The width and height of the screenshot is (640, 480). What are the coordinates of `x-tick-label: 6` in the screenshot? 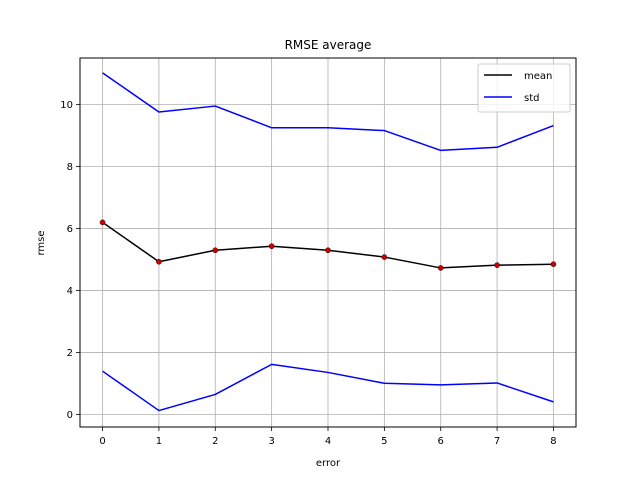 It's located at (441, 441).